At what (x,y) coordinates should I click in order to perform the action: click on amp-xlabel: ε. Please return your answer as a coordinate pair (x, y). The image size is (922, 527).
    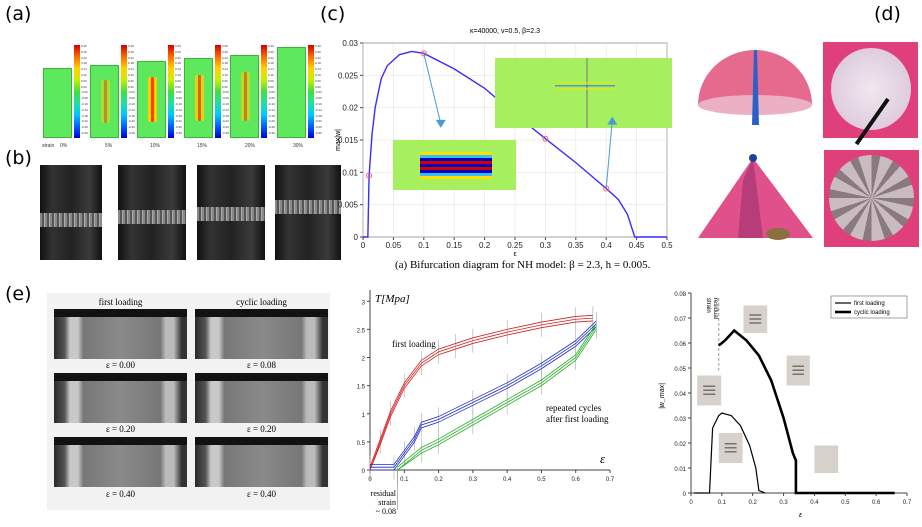
    Looking at the image, I should click on (801, 515).